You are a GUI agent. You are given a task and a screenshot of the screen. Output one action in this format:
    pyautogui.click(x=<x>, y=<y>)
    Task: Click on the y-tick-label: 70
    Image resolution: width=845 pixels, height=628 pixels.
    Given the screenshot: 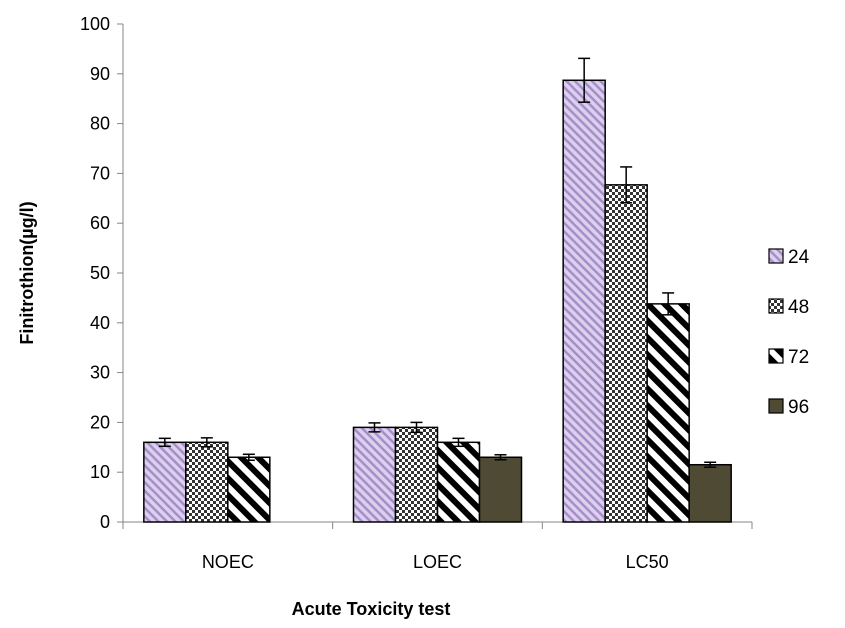 What is the action you would take?
    pyautogui.click(x=100, y=173)
    